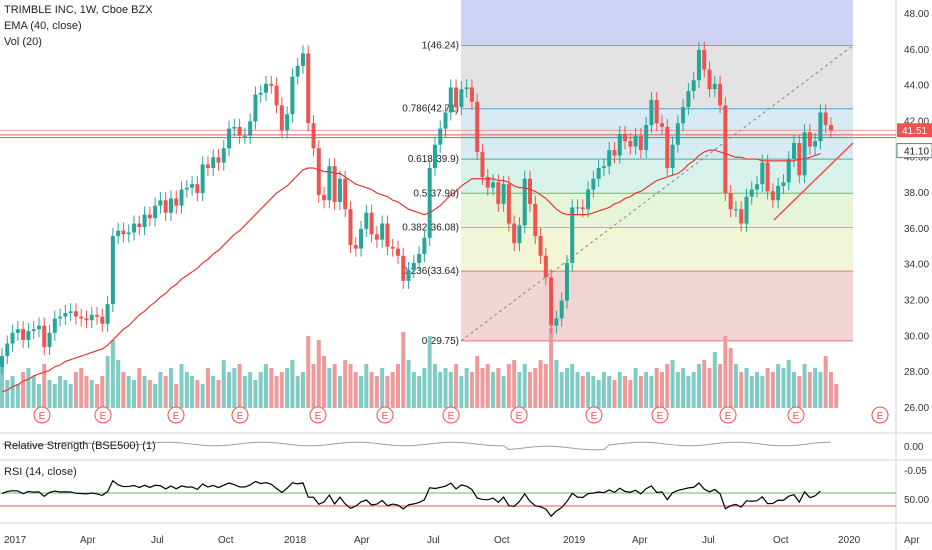  What do you see at coordinates (440, 46) in the screenshot?
I see `fib-level-label: 1(46.24)` at bounding box center [440, 46].